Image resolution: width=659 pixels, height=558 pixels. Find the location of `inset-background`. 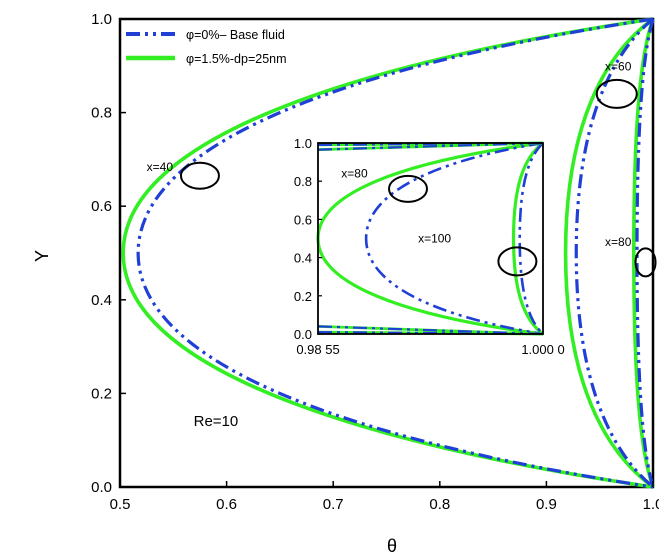

inset-background is located at coordinates (430, 238).